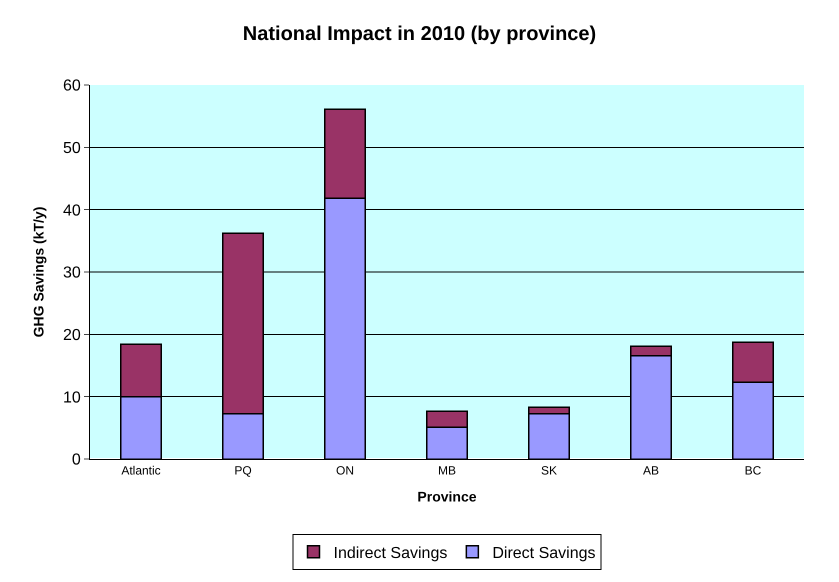  What do you see at coordinates (391, 553) in the screenshot?
I see `legend-label: Indirect Savings` at bounding box center [391, 553].